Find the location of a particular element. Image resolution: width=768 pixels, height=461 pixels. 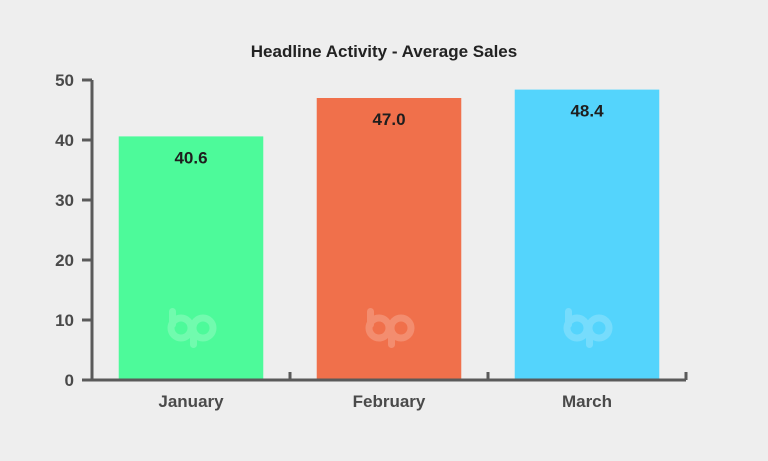

x-axis: January February March is located at coordinates (390, 391).